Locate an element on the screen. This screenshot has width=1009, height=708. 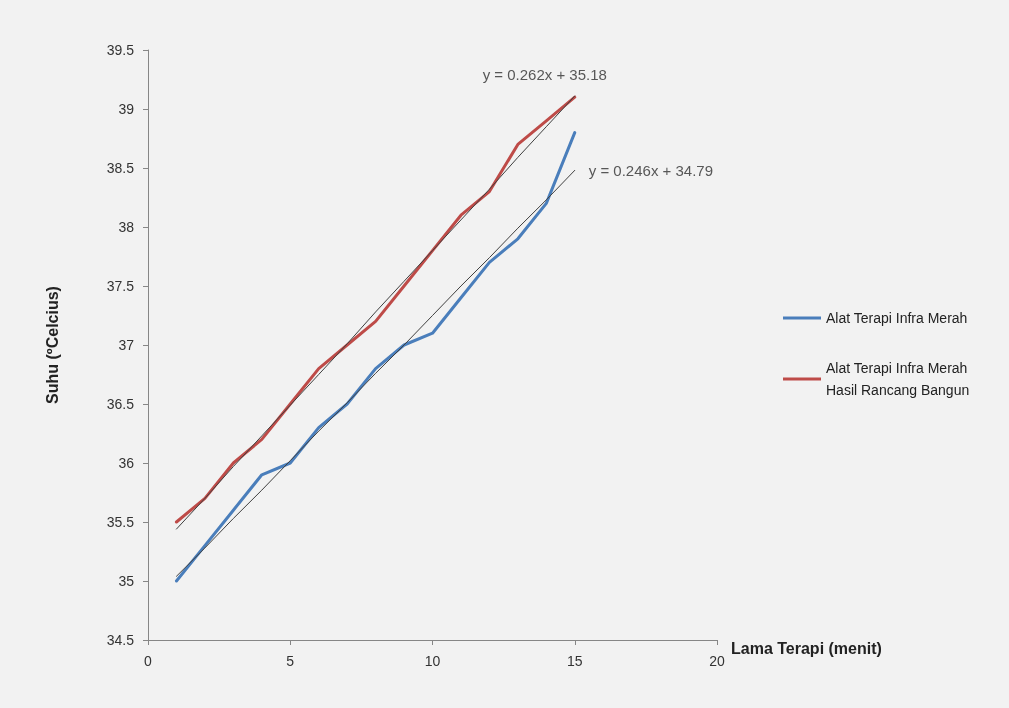
x-axis-title: Lama Terapi (menit) is located at coordinates (806, 648).